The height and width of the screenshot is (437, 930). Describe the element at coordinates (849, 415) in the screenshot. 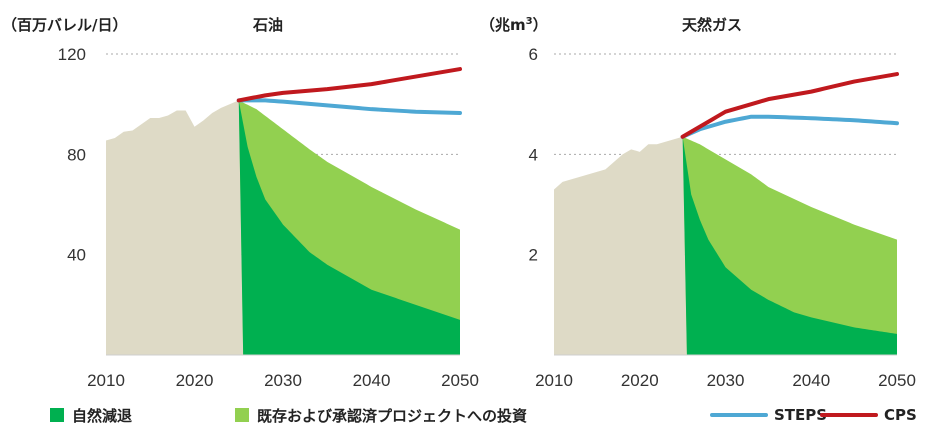

I see `cps-swatch` at that location.